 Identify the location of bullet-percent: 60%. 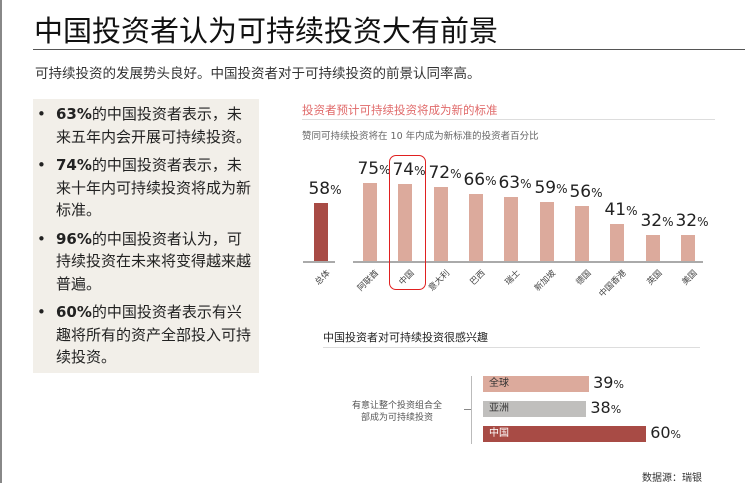
(74, 312).